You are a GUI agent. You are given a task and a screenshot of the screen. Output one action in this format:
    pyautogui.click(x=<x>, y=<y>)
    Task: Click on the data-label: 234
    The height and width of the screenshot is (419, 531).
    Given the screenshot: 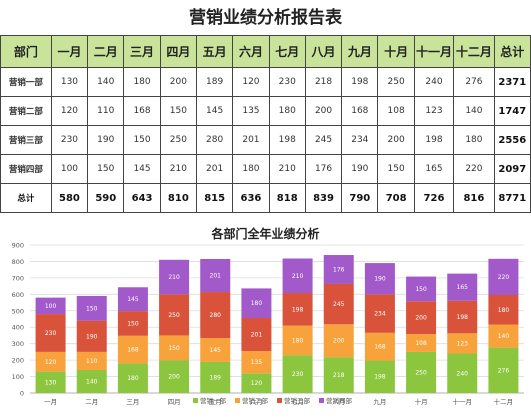 What is the action you would take?
    pyautogui.click(x=380, y=314)
    